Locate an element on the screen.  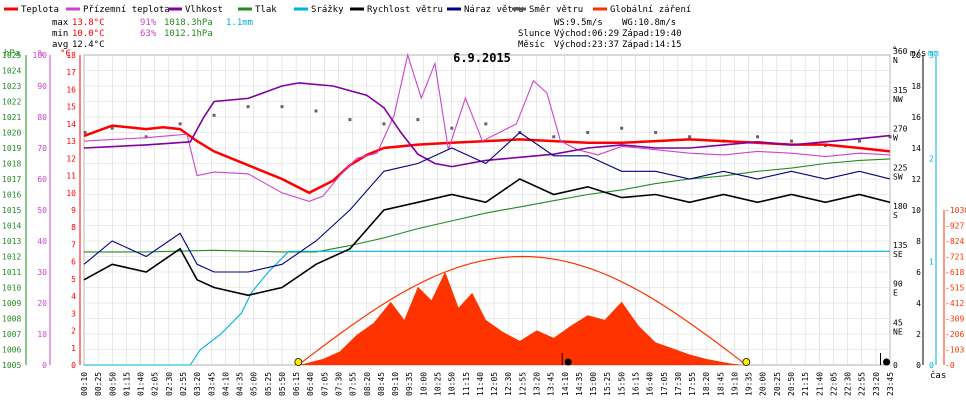
tick-direction: 45 is located at coordinates (898, 322).